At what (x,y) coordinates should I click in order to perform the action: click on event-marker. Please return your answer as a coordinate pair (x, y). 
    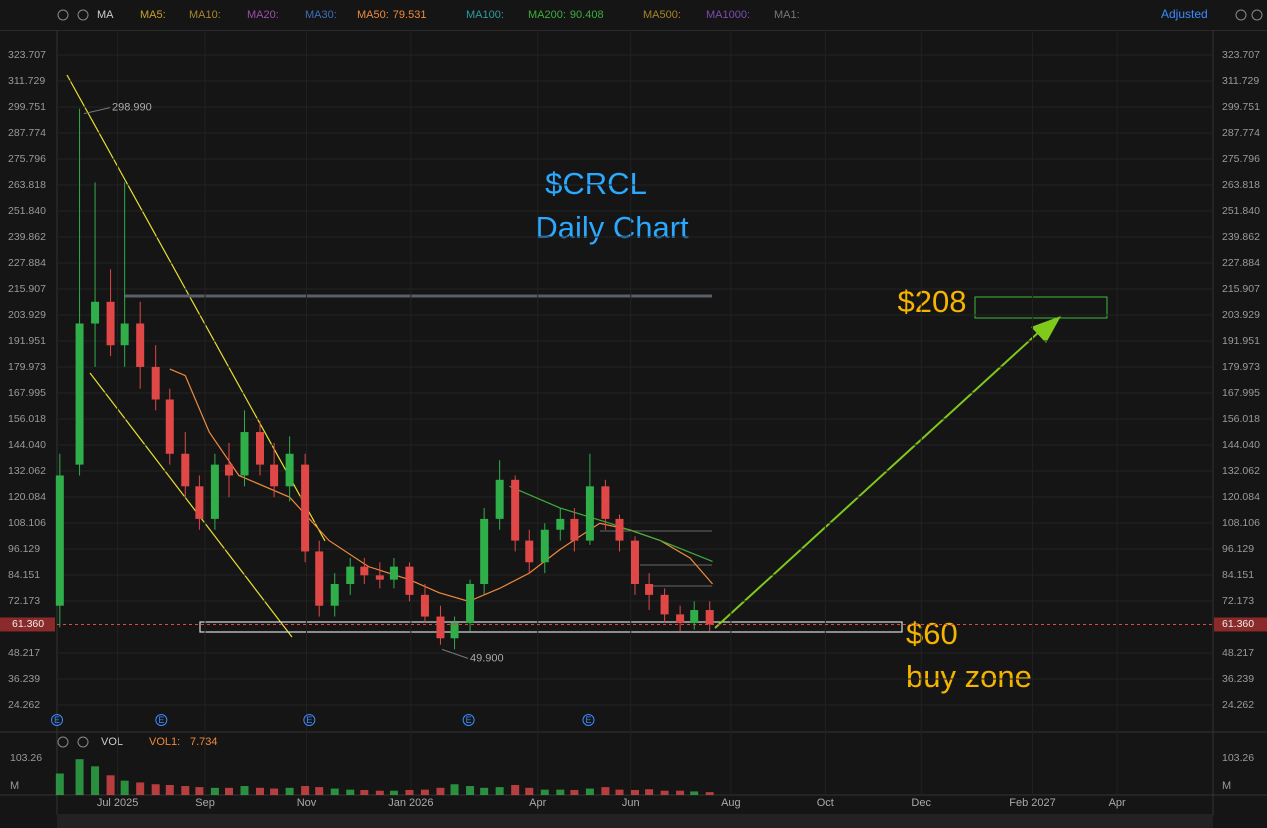
    Looking at the image, I should click on (468, 720).